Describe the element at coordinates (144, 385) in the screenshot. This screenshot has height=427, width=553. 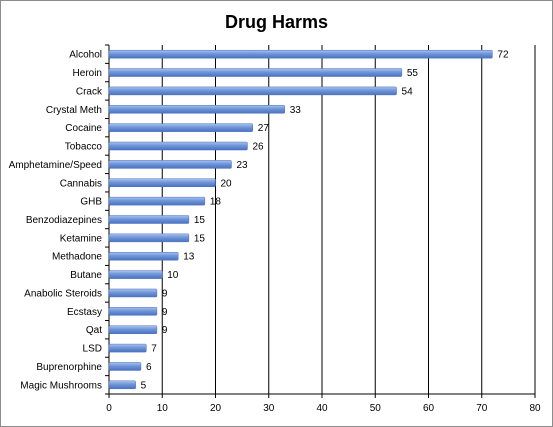
I see `data-label: 5` at that location.